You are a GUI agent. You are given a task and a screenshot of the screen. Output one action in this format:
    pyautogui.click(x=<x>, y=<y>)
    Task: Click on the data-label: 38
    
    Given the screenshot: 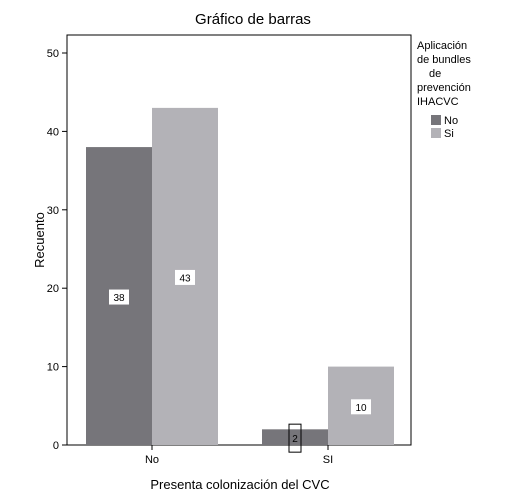 What is the action you would take?
    pyautogui.click(x=119, y=298)
    